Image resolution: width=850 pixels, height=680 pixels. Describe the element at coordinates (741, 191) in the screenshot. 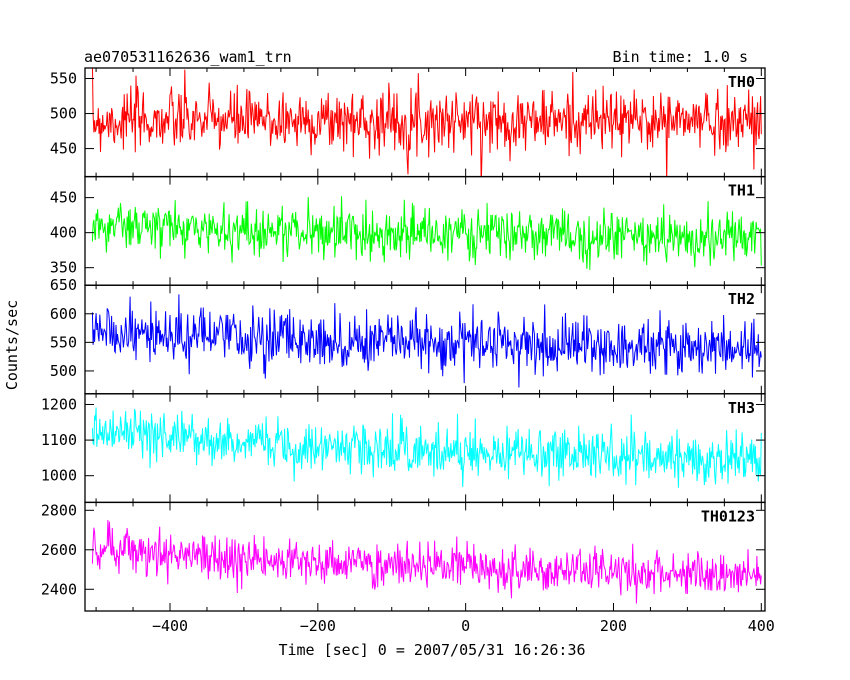

I see `panel-label-th1: TH1` at that location.